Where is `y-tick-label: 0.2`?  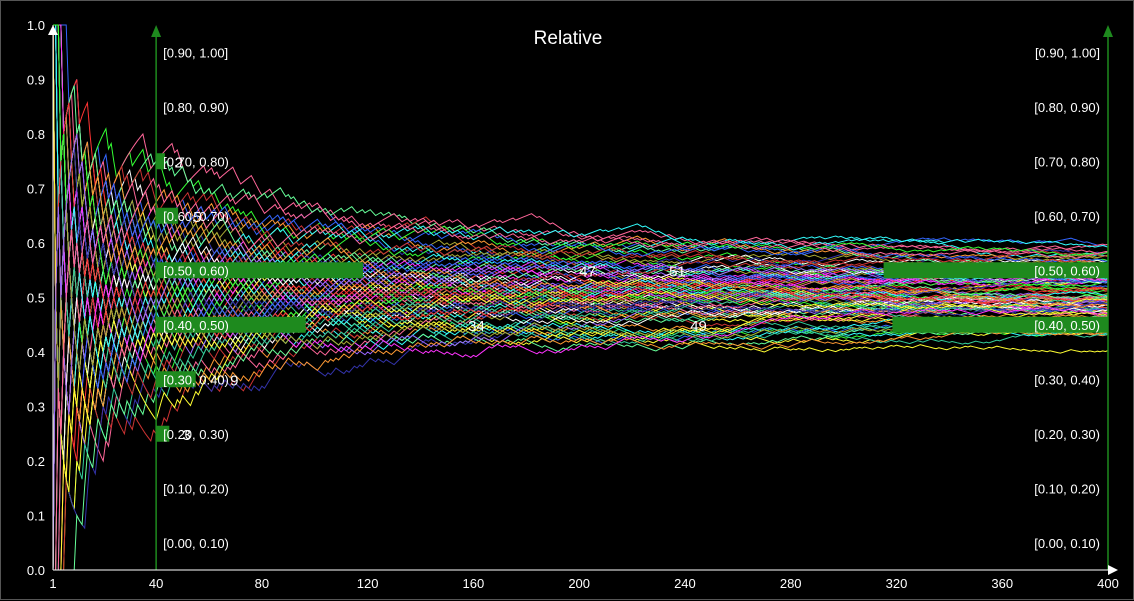 y-tick-label: 0.2 is located at coordinates (36, 461).